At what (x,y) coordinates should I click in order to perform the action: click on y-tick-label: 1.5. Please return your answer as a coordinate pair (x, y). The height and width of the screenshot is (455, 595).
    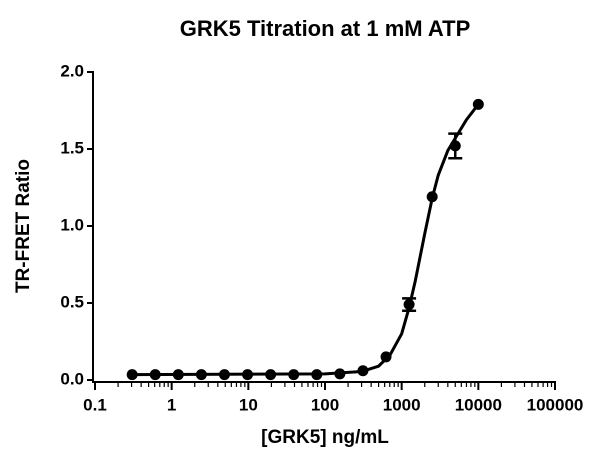
    Looking at the image, I should click on (72, 147).